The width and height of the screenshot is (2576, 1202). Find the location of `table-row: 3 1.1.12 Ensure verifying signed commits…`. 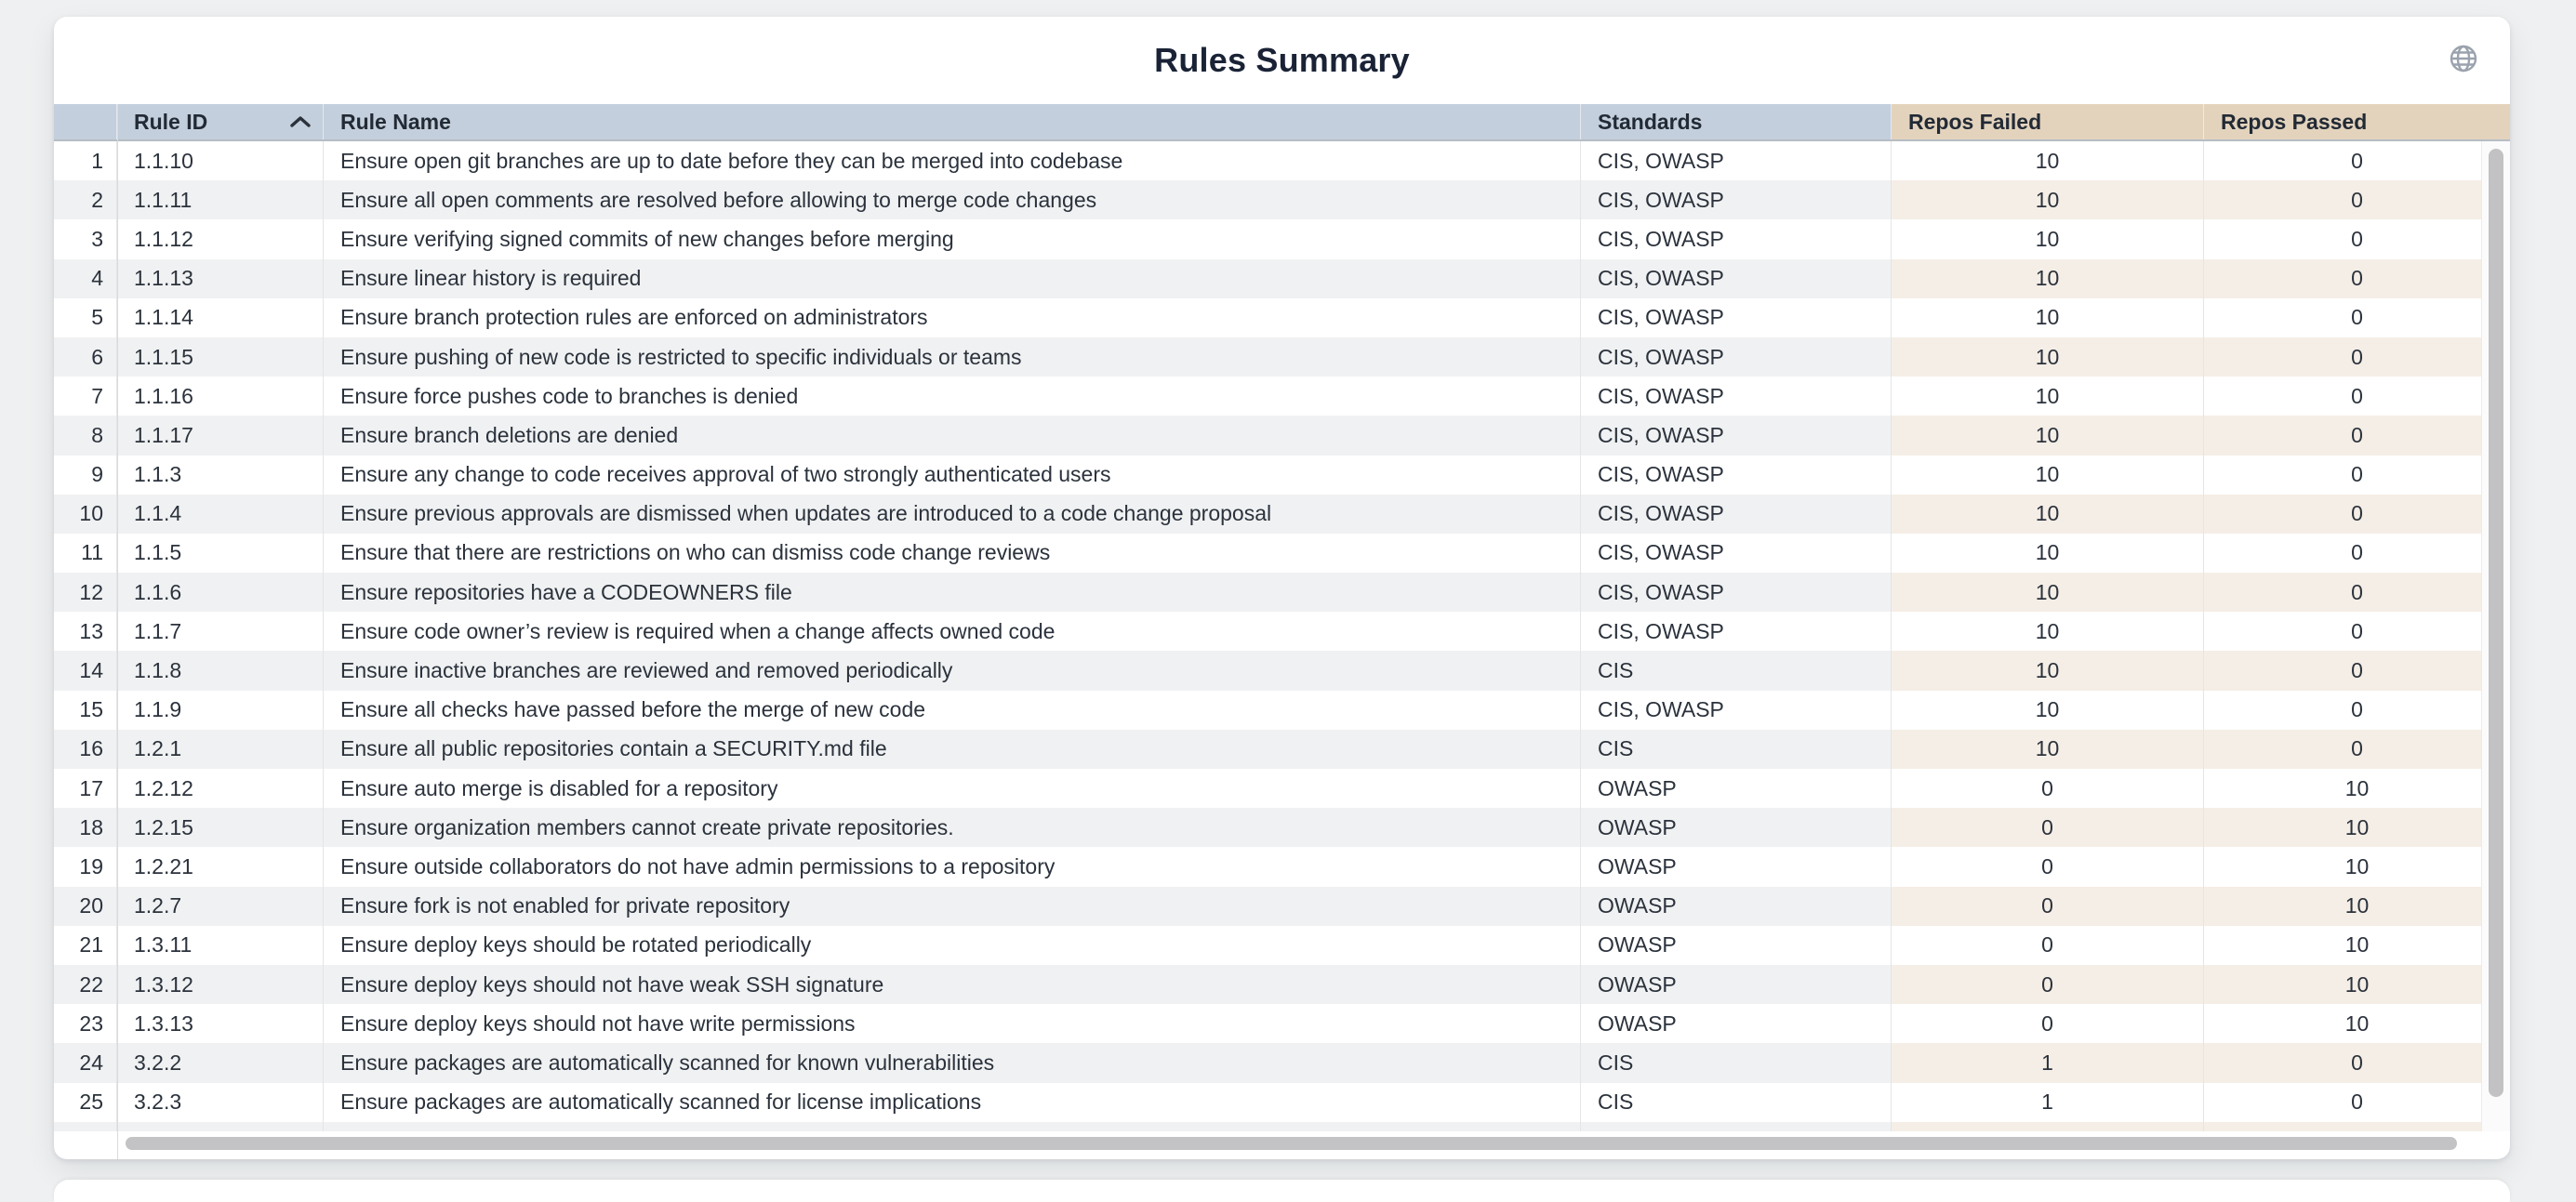

table-row: 3 1.1.12 Ensure verifying signed commits… is located at coordinates (1282, 239).